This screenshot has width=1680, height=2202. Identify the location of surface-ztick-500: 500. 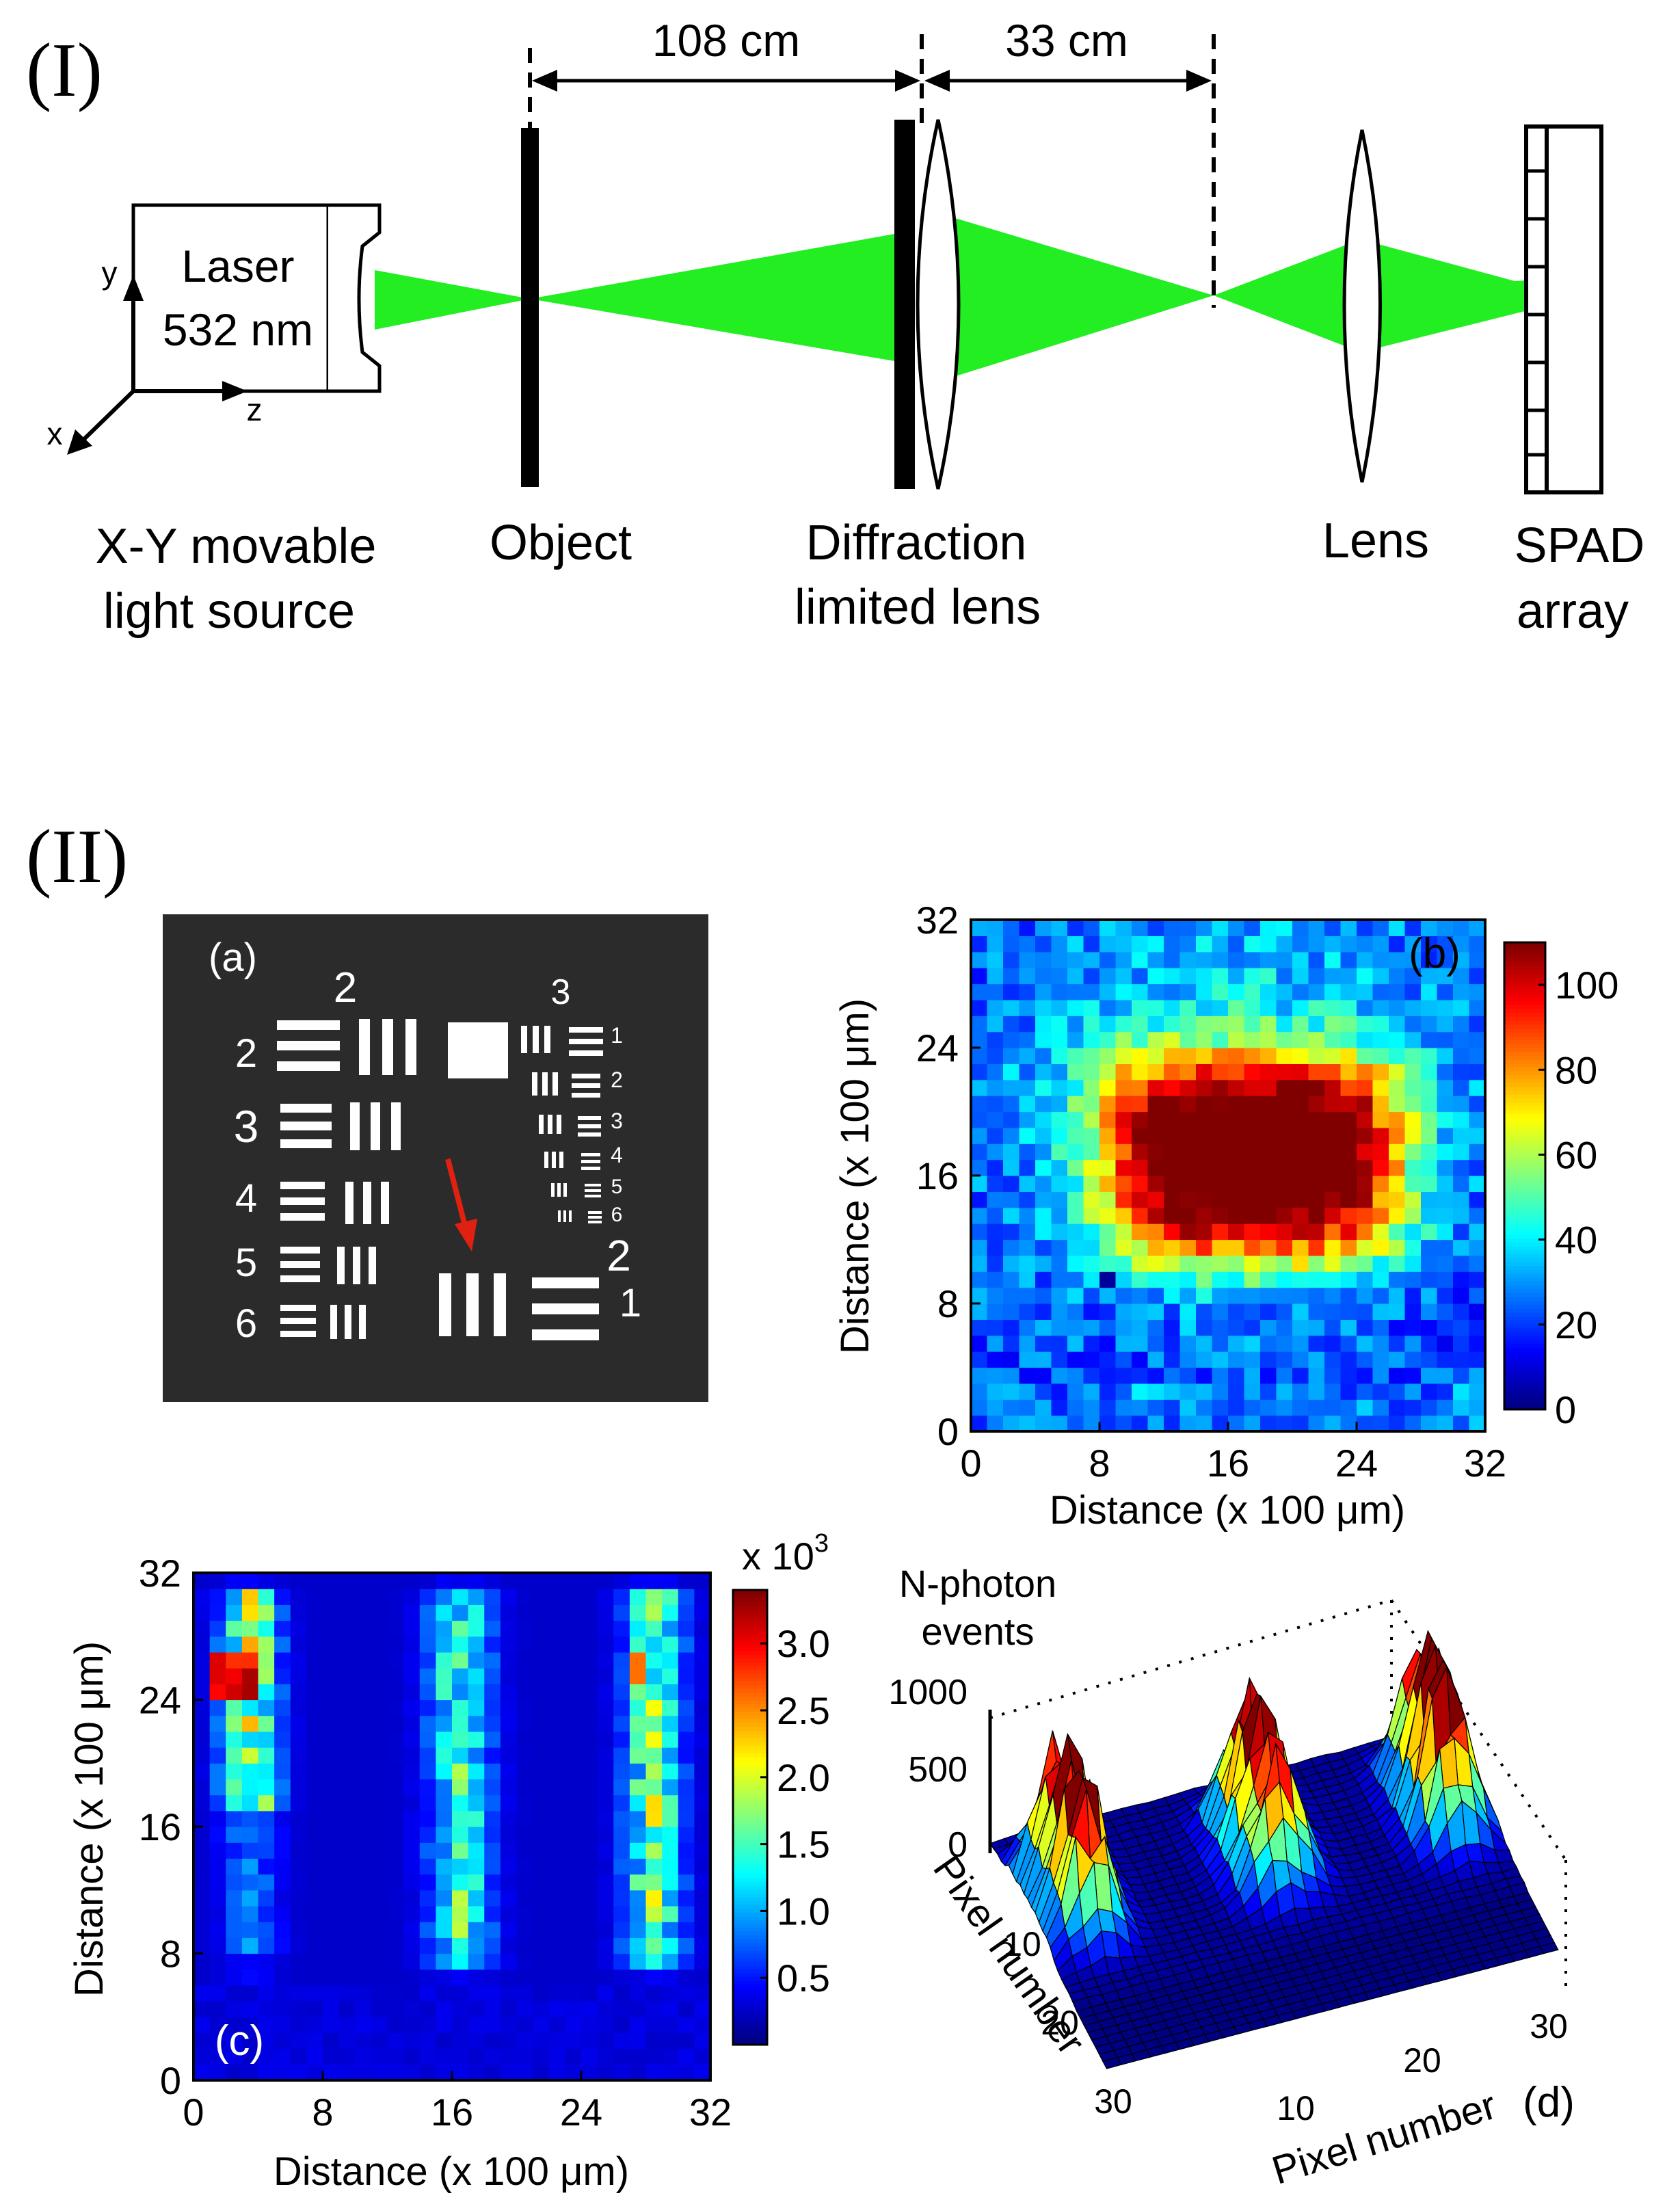
(938, 1770).